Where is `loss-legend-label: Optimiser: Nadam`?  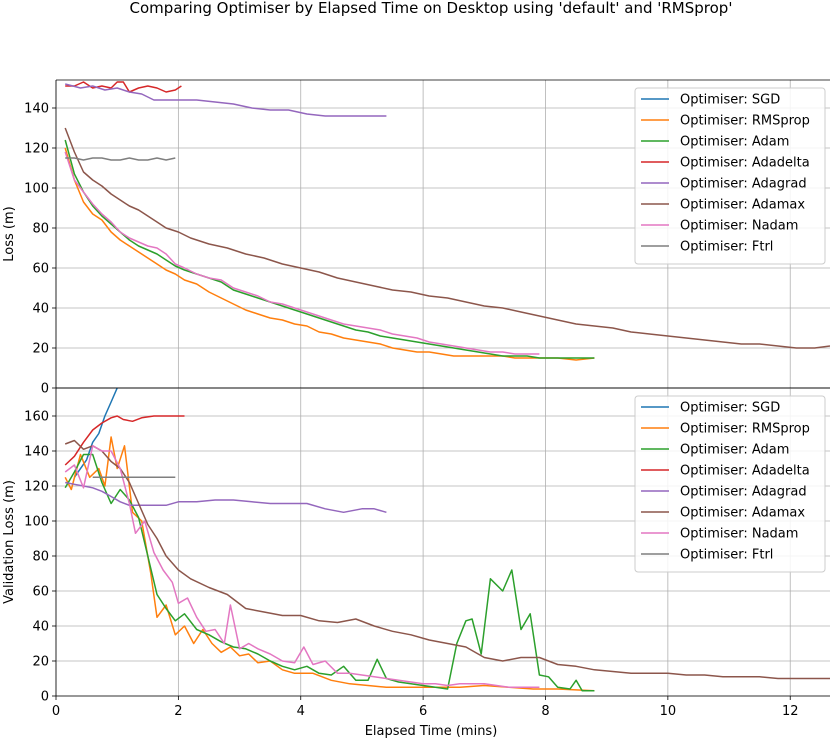 loss-legend-label: Optimiser: Nadam is located at coordinates (739, 226).